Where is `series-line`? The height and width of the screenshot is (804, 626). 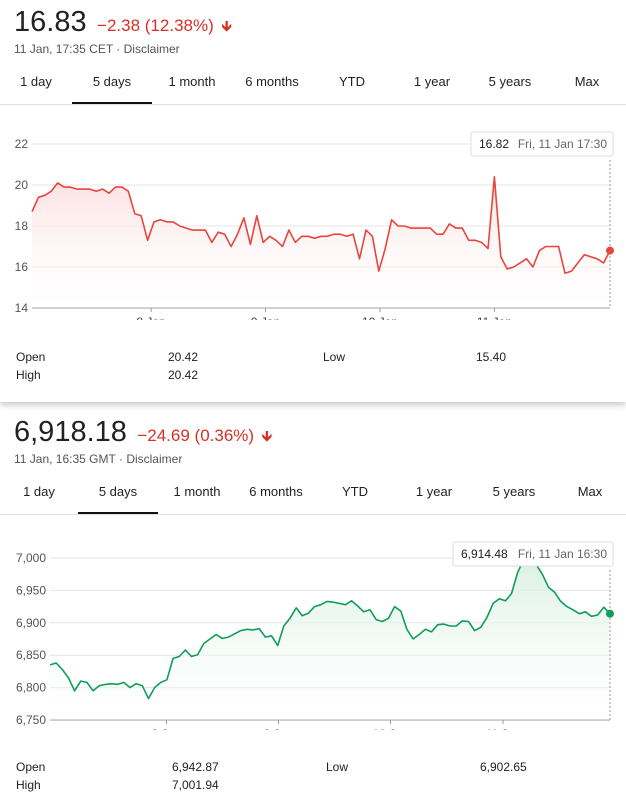
series-line is located at coordinates (321, 225).